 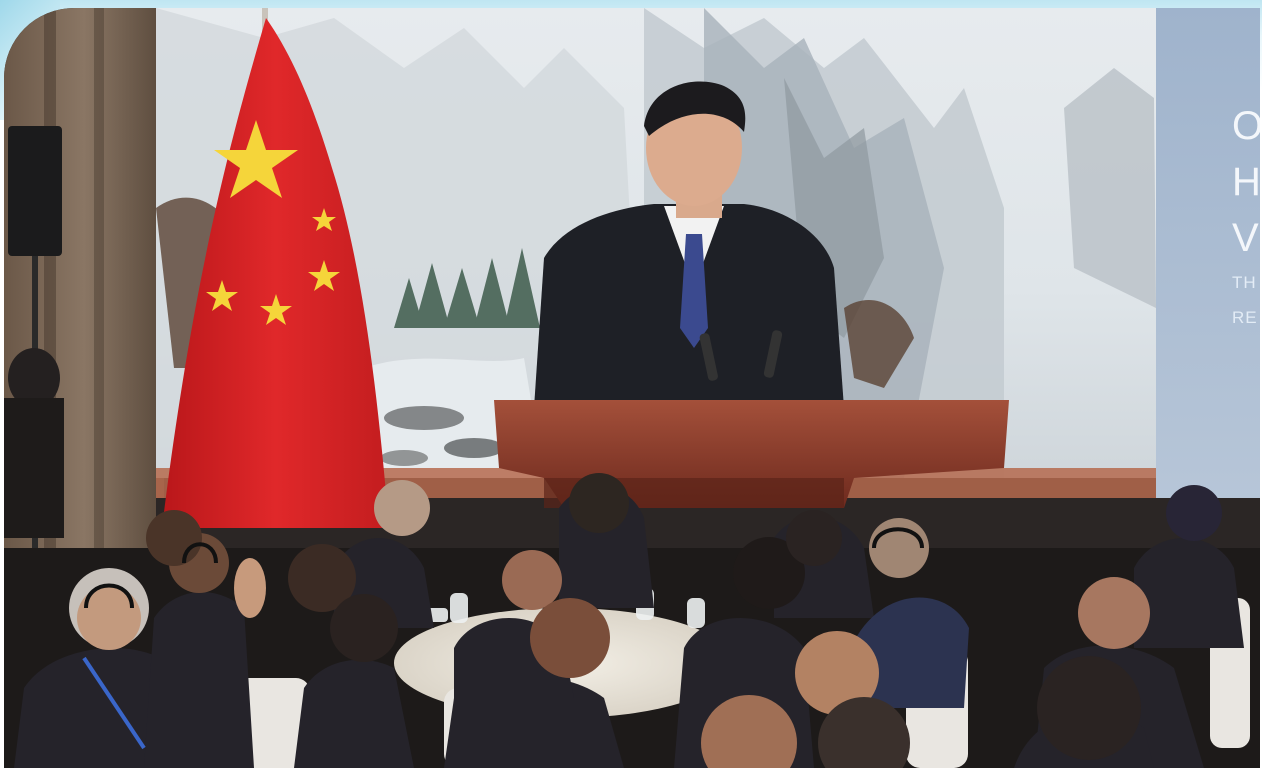 I want to click on slide-panel, so click(x=1208, y=258).